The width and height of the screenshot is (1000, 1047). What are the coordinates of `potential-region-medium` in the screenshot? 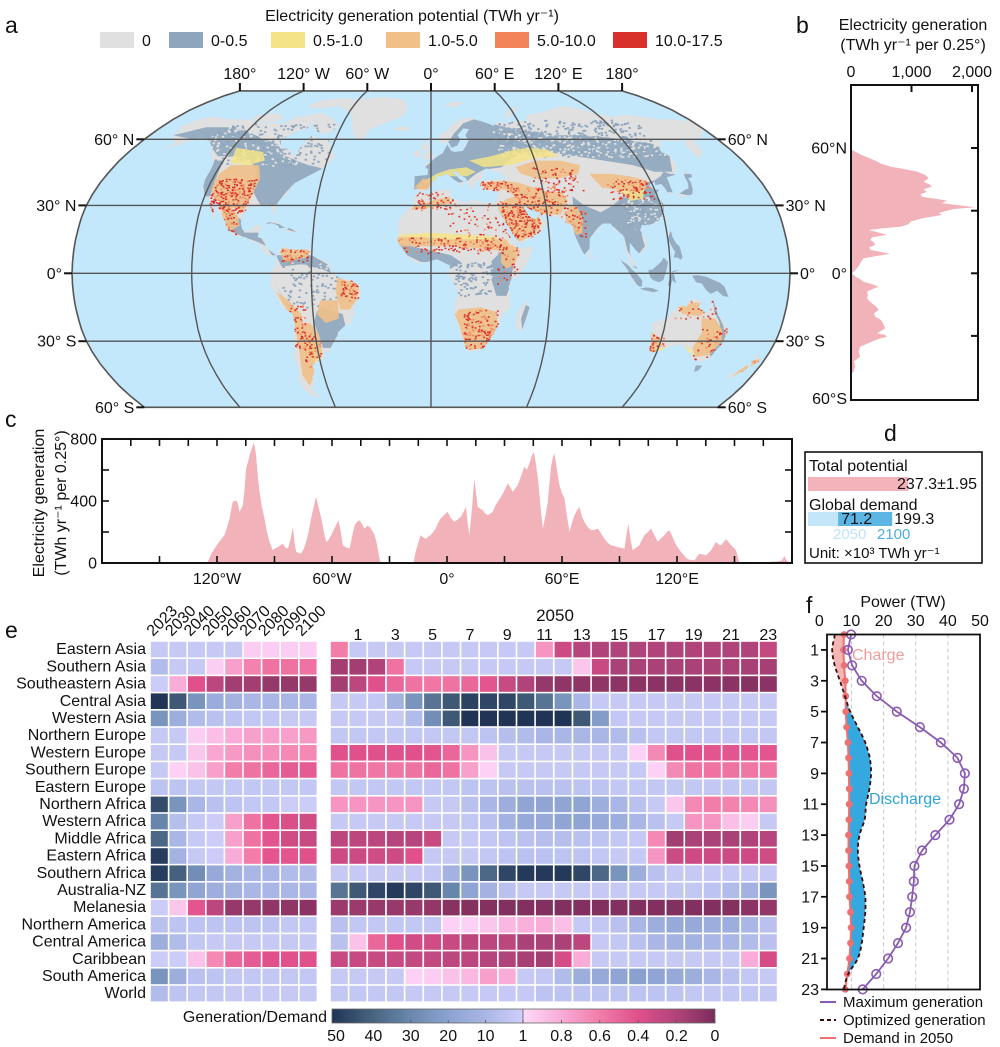 It's located at (454, 244).